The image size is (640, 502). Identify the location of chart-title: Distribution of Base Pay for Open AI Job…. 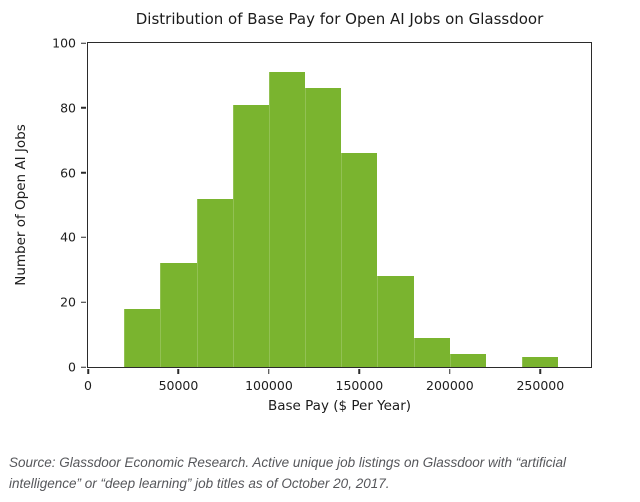
(339, 19).